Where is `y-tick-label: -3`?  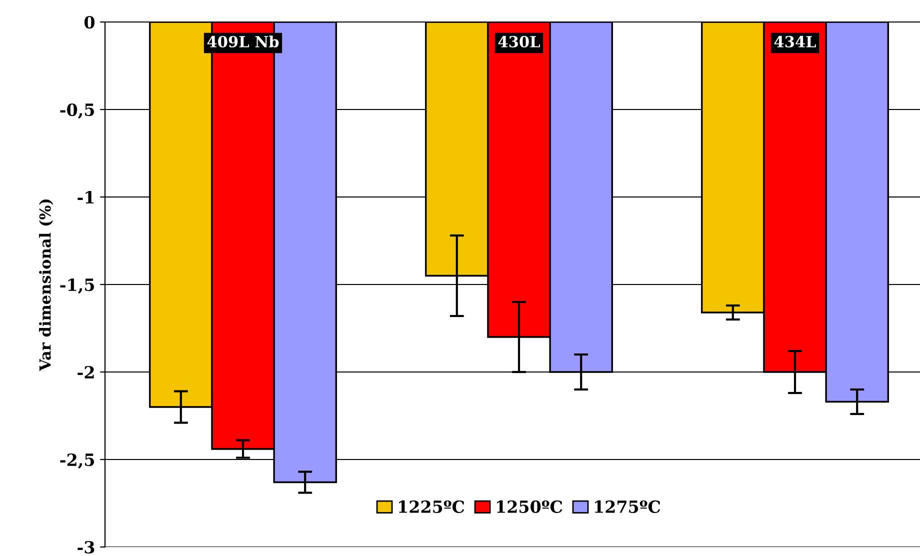 y-tick-label: -3 is located at coordinates (86, 547).